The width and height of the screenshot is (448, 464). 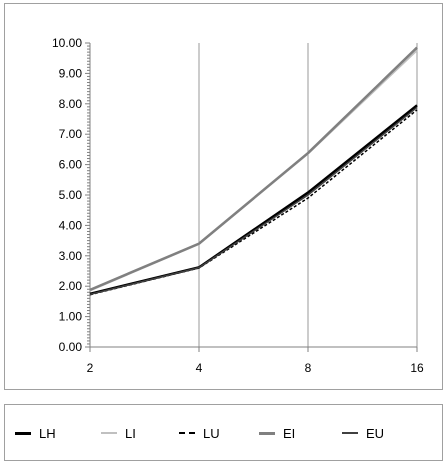 What do you see at coordinates (308, 368) in the screenshot?
I see `x-tick-label: 8` at bounding box center [308, 368].